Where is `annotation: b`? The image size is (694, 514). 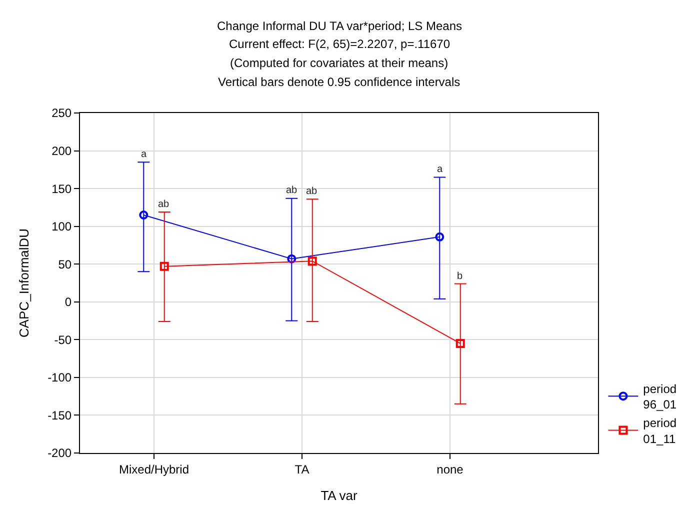 annotation: b is located at coordinates (460, 276).